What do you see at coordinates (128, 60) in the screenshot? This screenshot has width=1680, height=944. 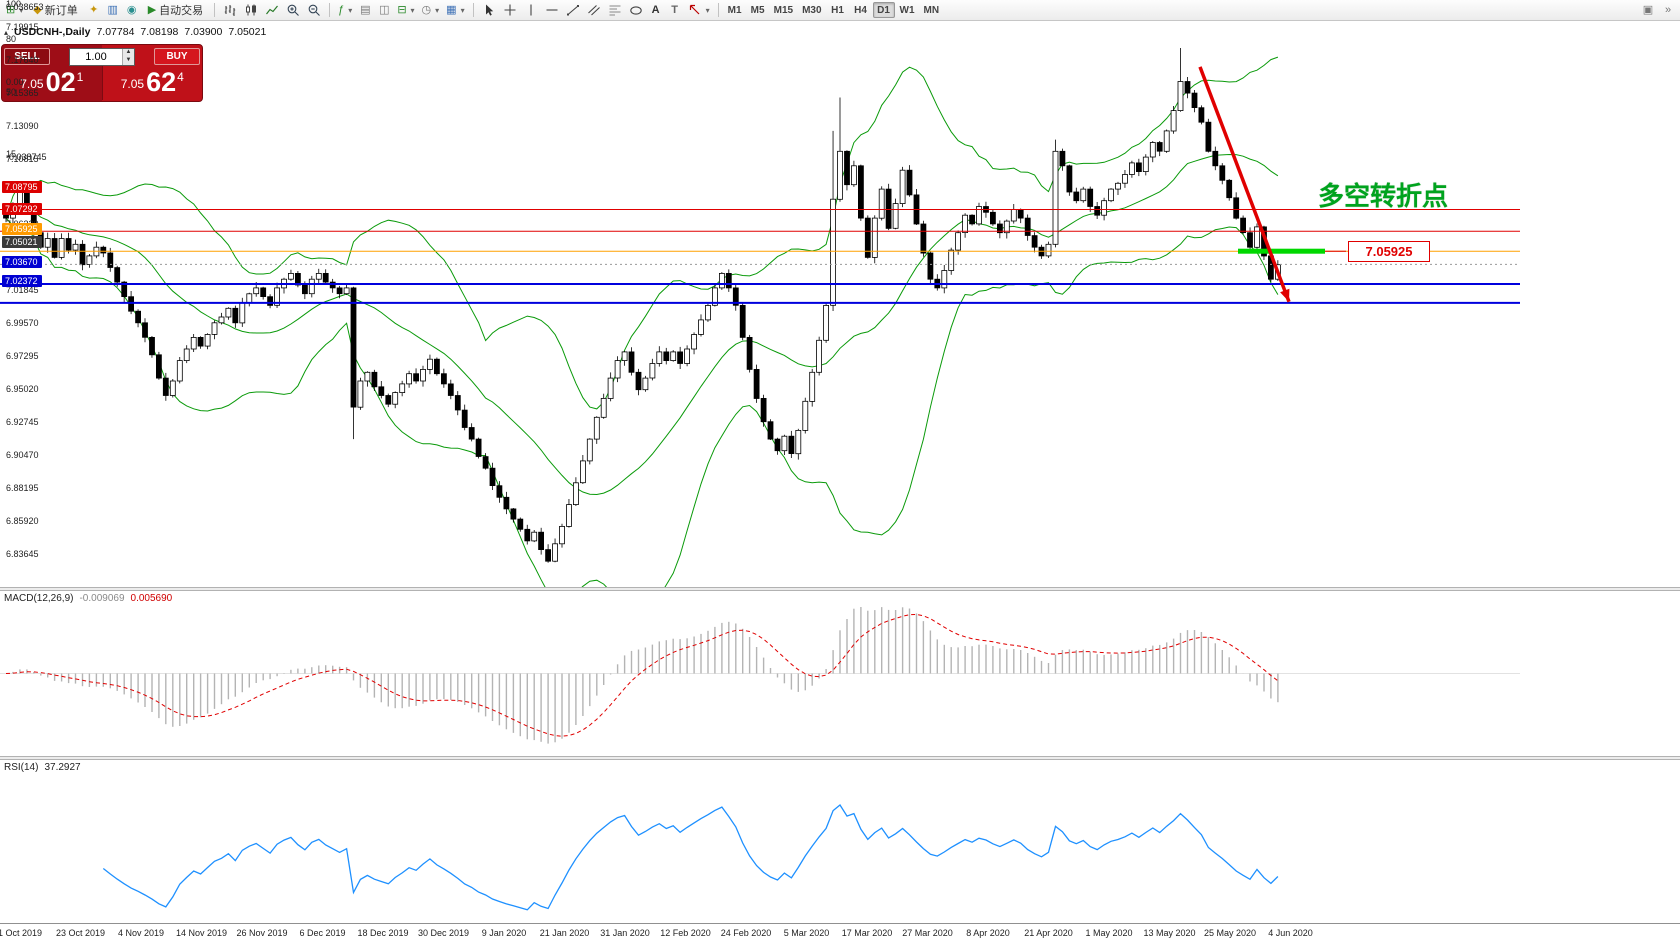 I see `volume-down-button: ▼` at bounding box center [128, 60].